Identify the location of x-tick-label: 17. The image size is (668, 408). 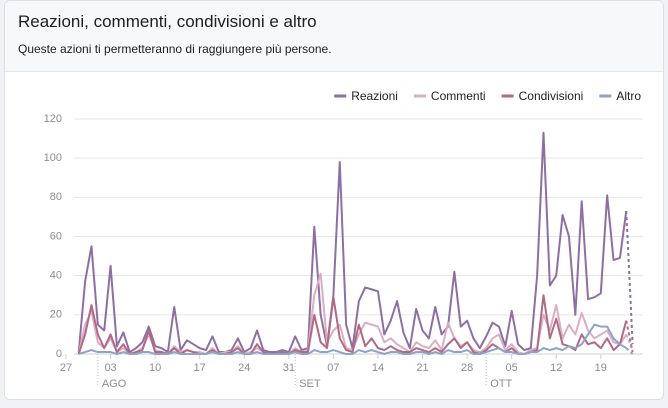
(200, 368).